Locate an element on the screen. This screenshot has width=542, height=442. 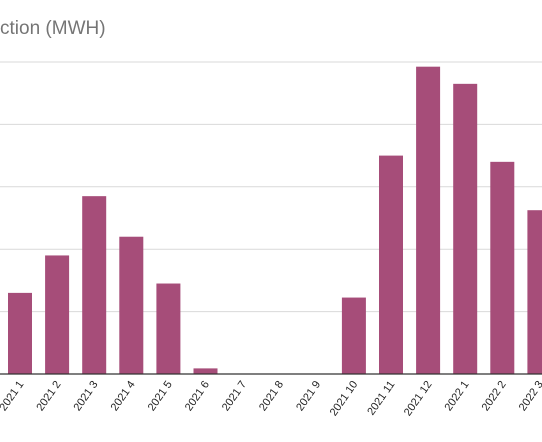
x-tick-label: 2021 3 is located at coordinates (86, 396).